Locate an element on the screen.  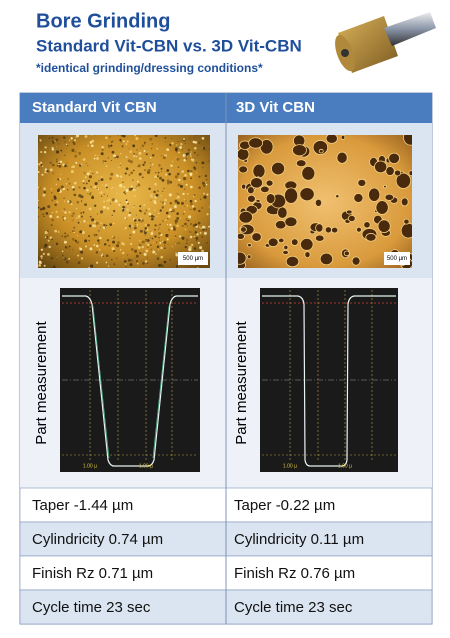
cell-text: Cycle time 23 sec is located at coordinates (91, 607).